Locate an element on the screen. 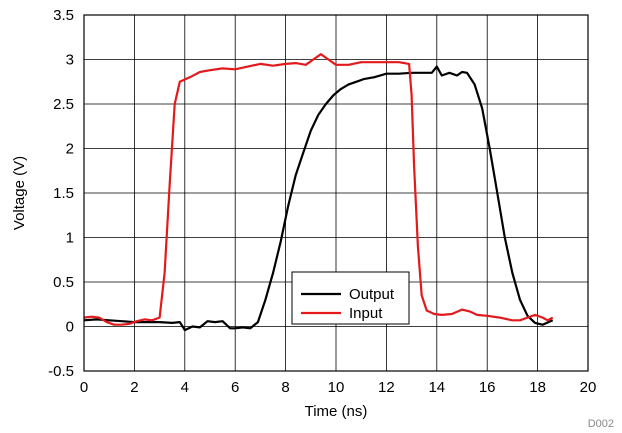 The image size is (622, 433). legend-label-input: Input is located at coordinates (366, 313).